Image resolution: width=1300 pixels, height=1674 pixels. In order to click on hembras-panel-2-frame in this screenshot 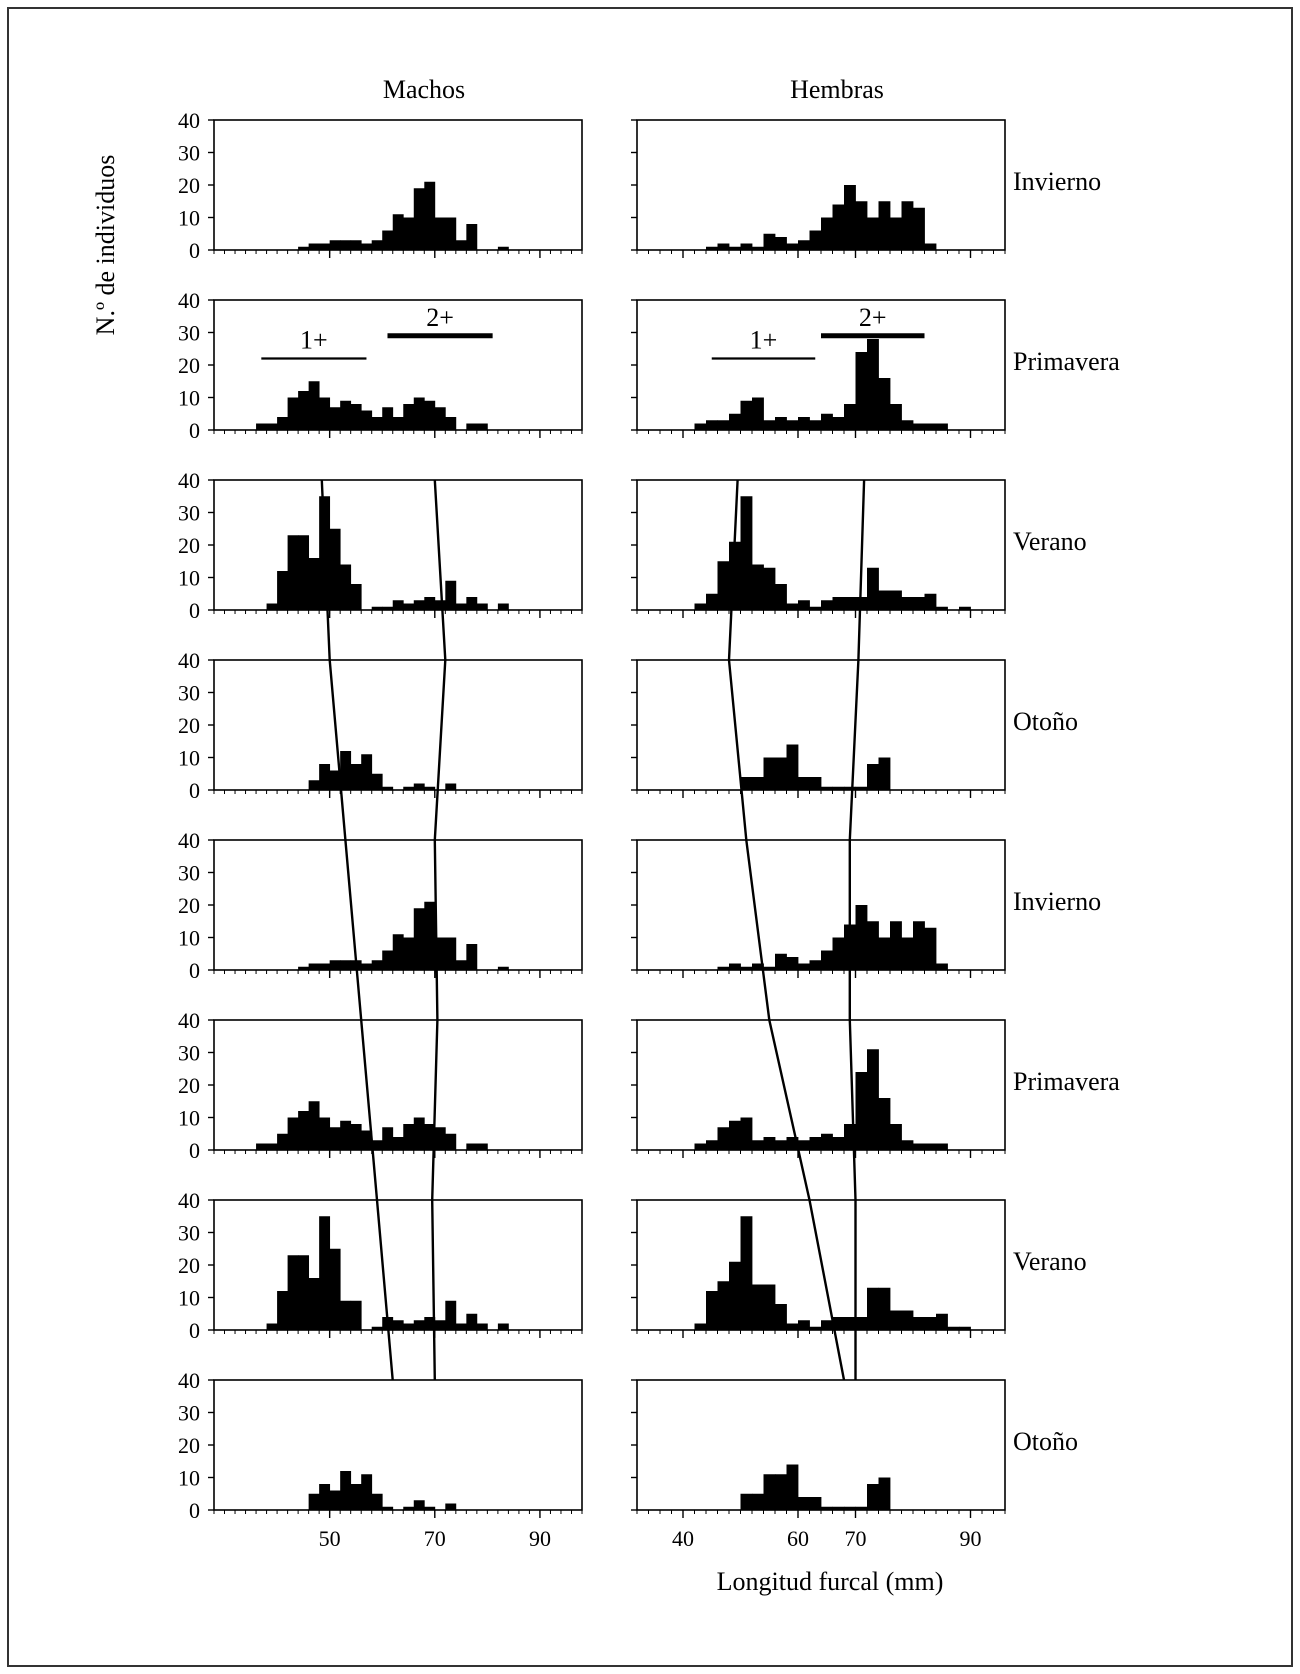, I will do `click(821, 365)`.